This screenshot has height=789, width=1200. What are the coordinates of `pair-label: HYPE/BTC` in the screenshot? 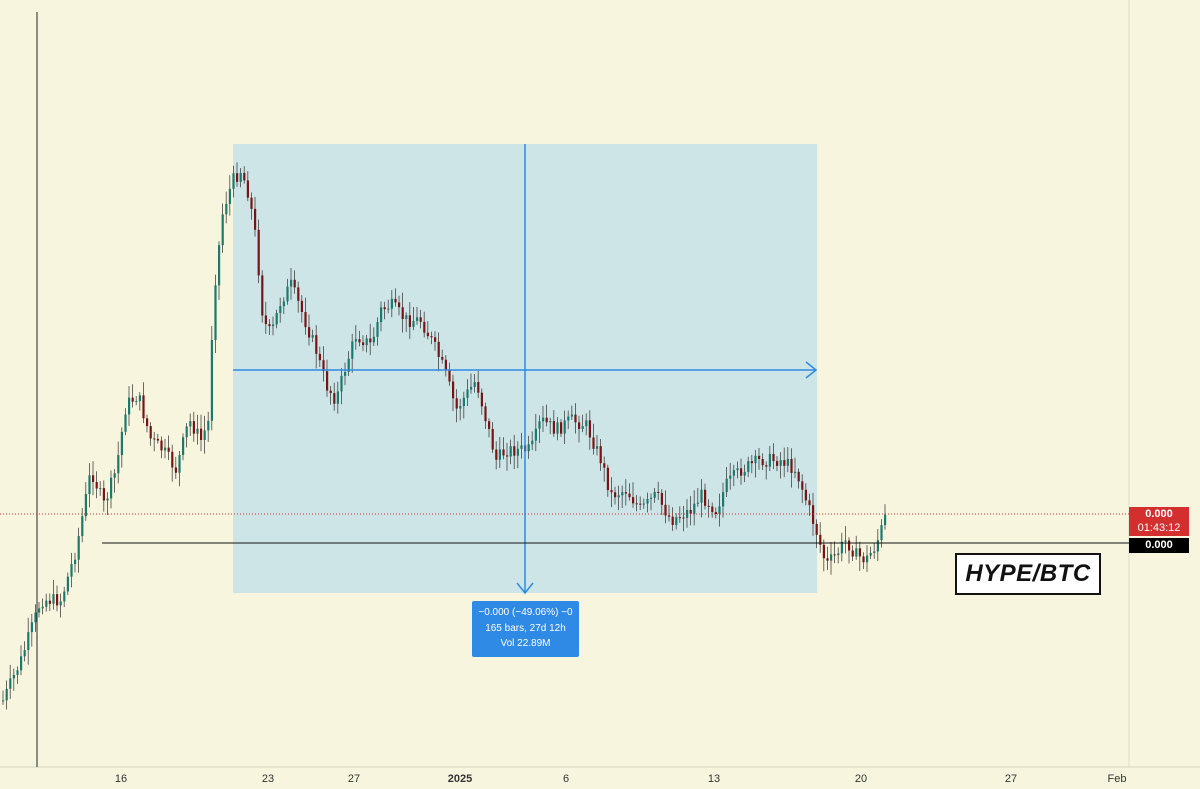 It's located at (1028, 574).